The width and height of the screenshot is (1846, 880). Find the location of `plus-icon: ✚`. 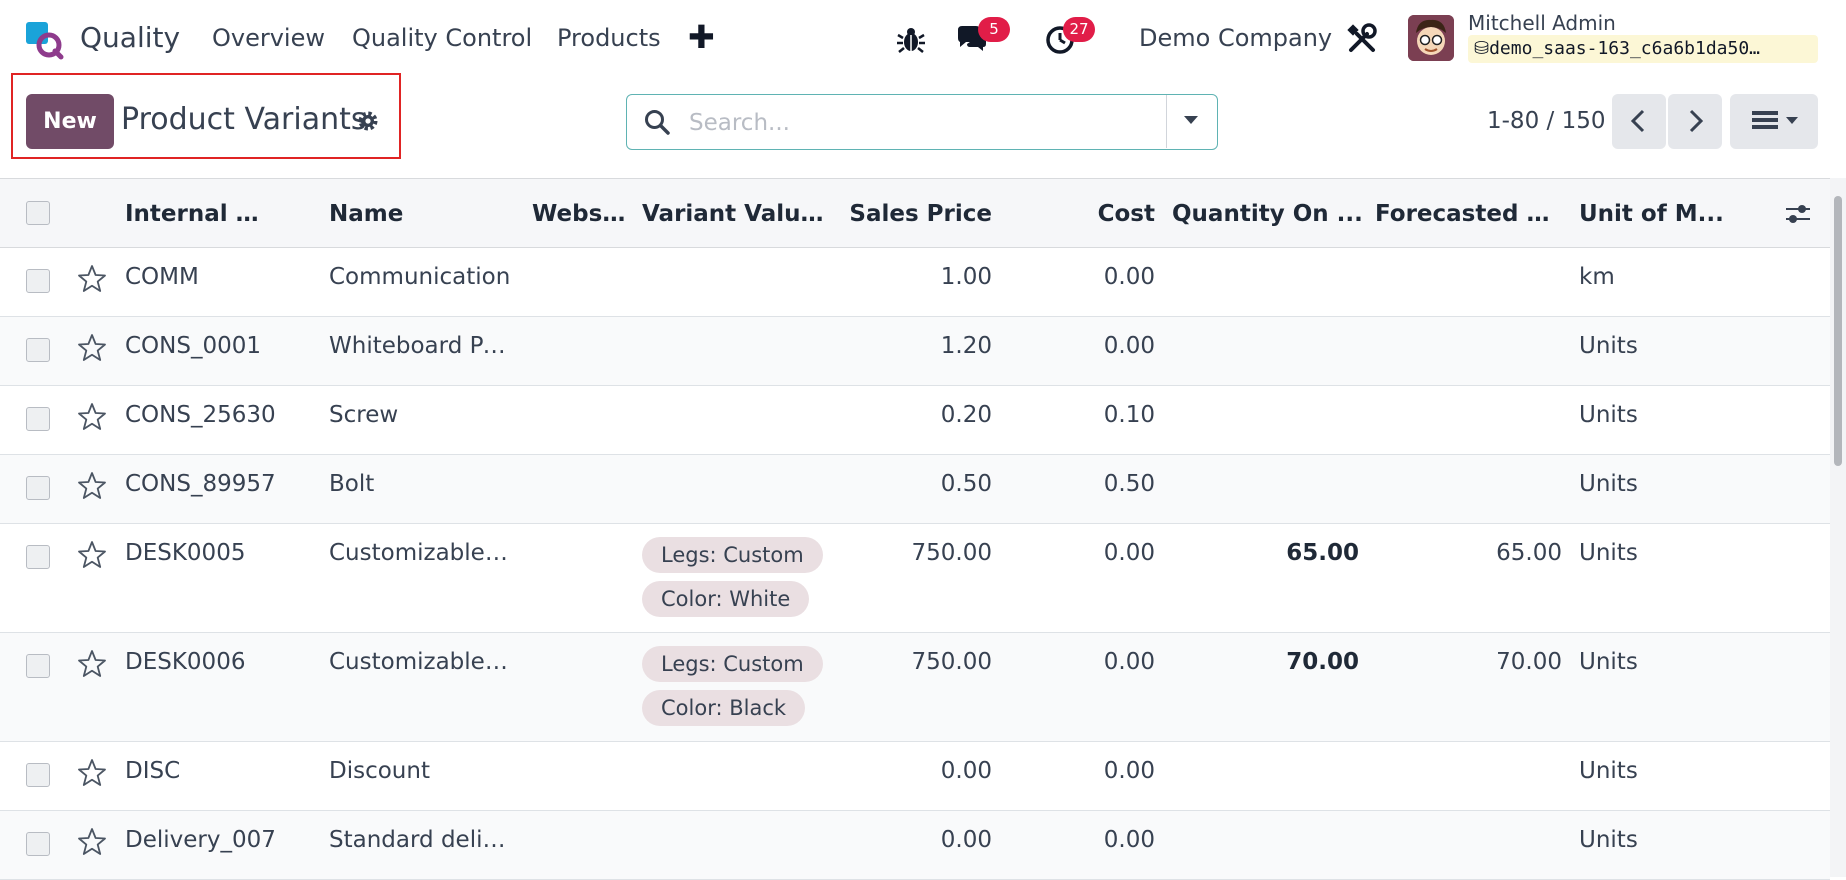

plus-icon: ✚ is located at coordinates (701, 37).